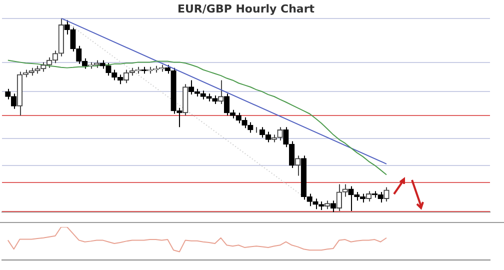 This screenshot has width=504, height=270. I want to click on chart-title: EUR/GBP Hourly Chart, so click(246, 9).